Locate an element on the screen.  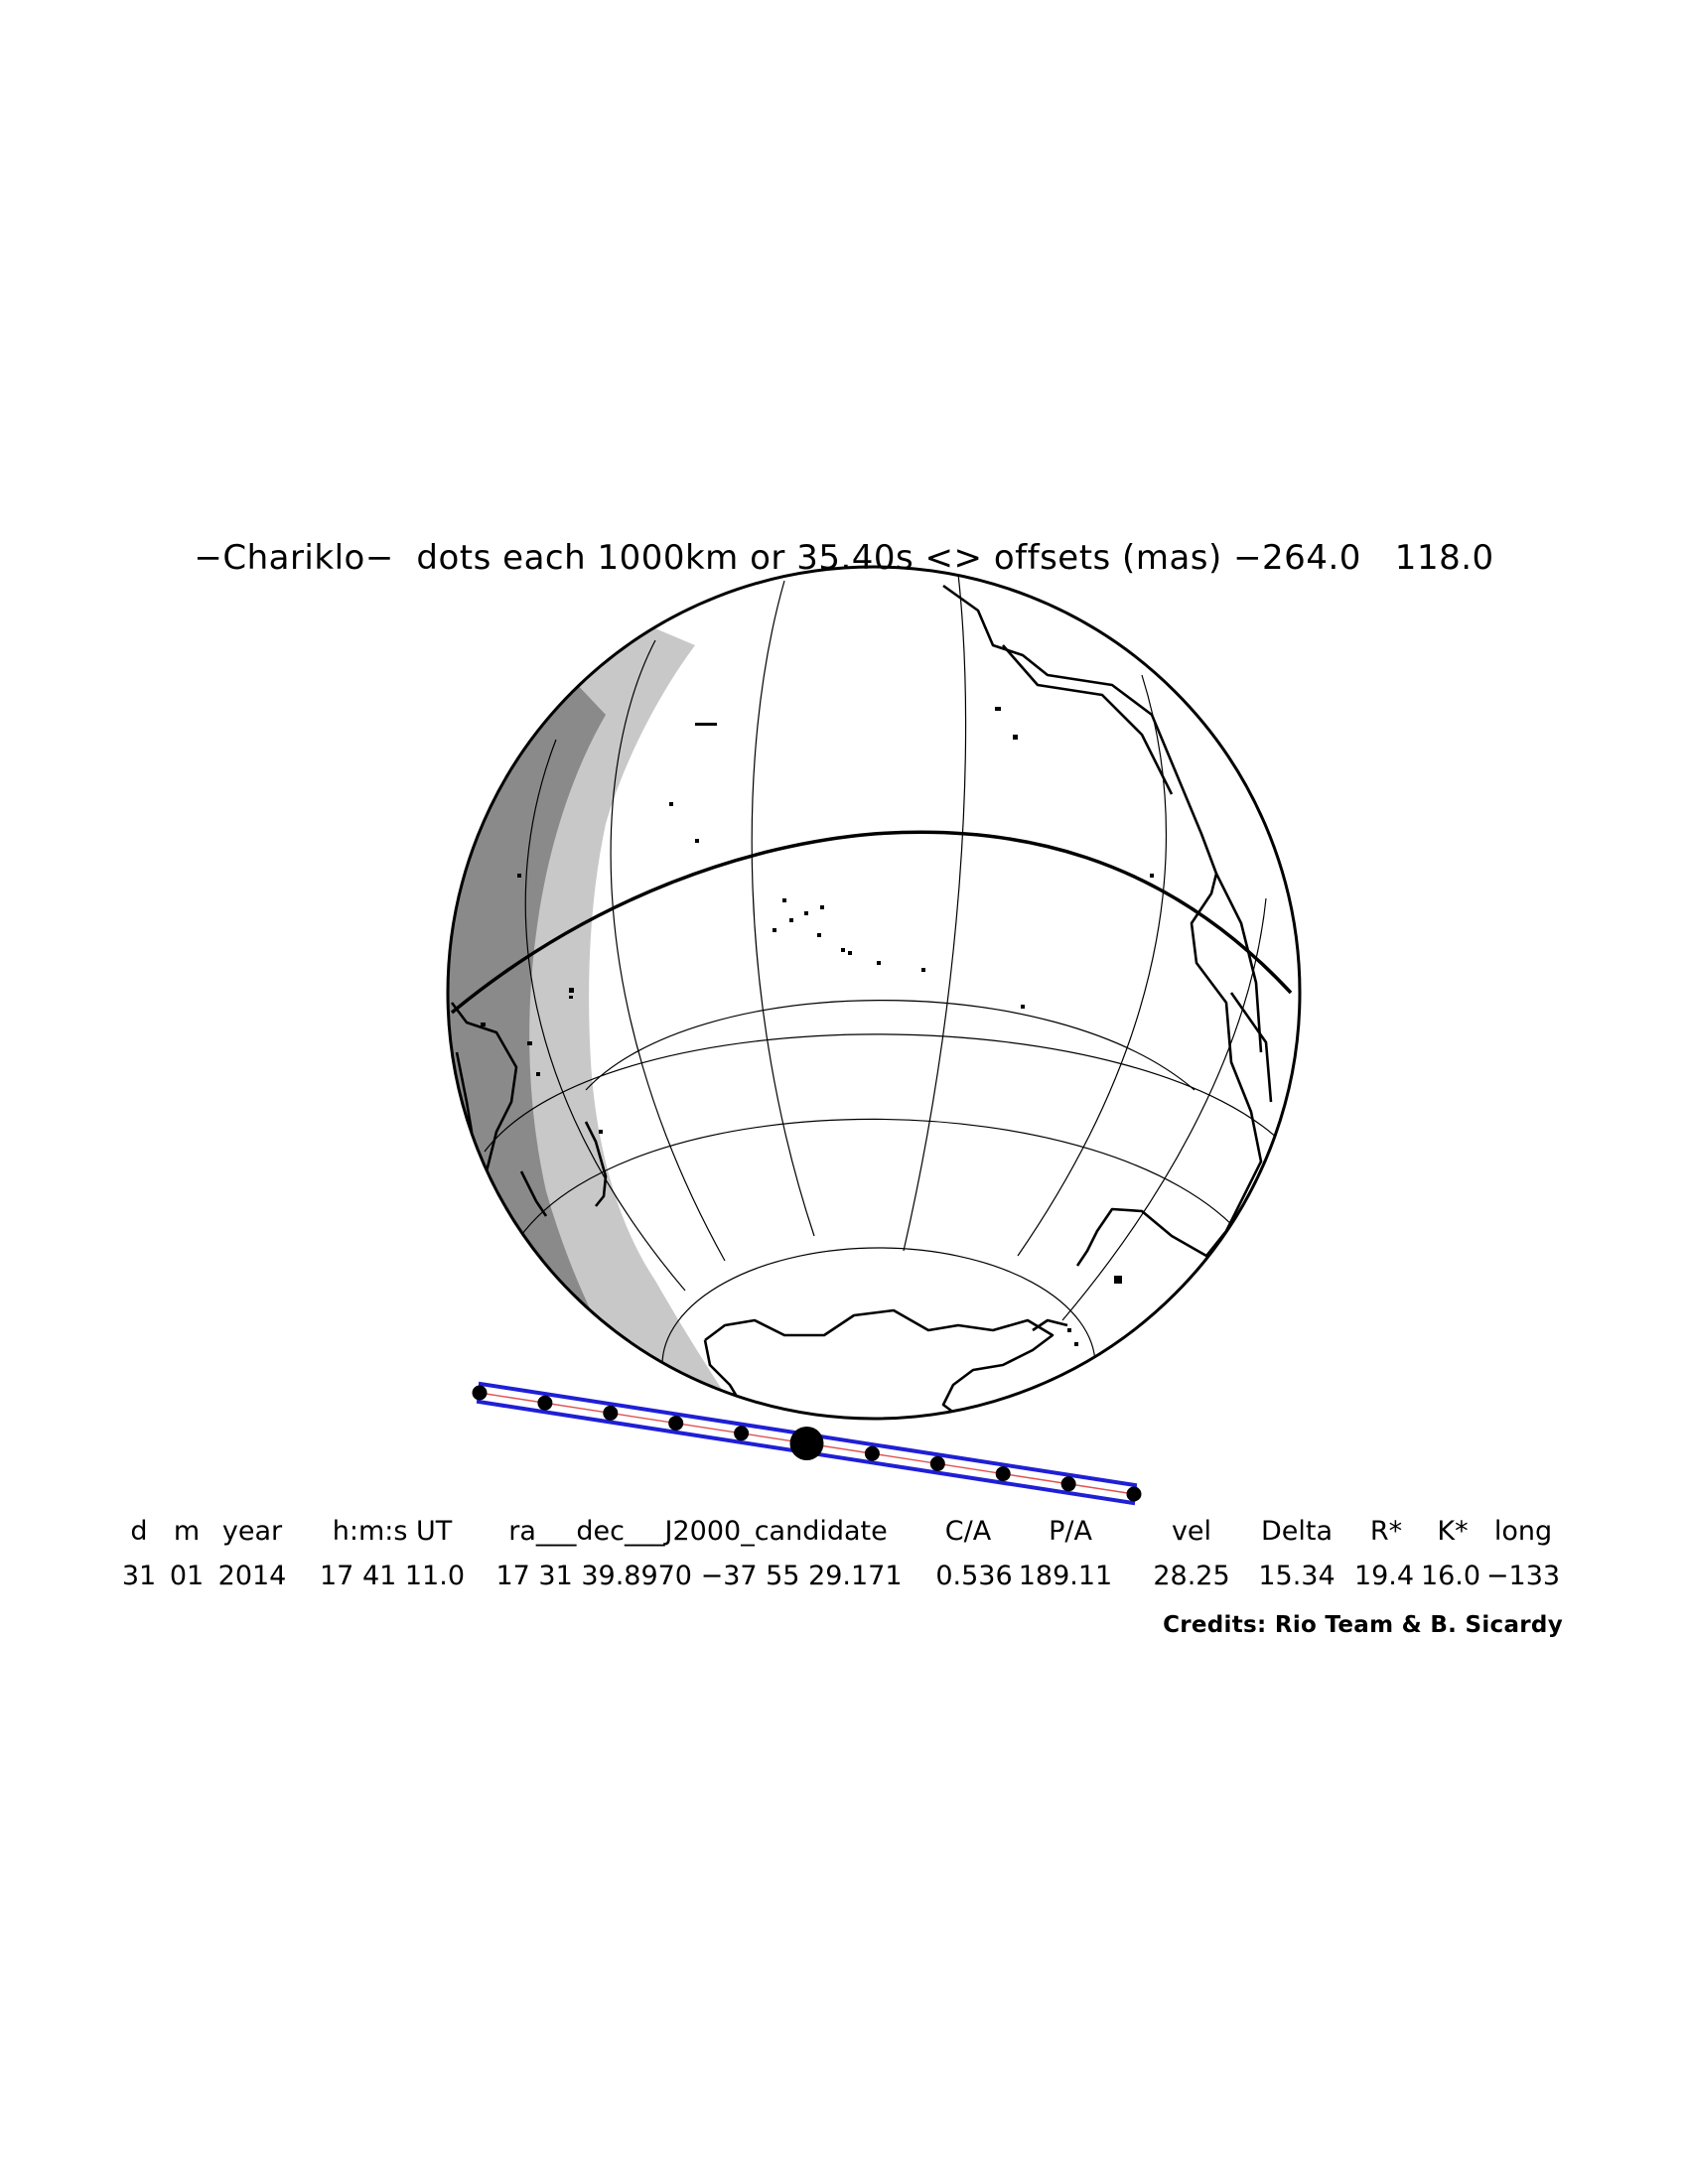
value-month: 01 is located at coordinates (187, 1576).